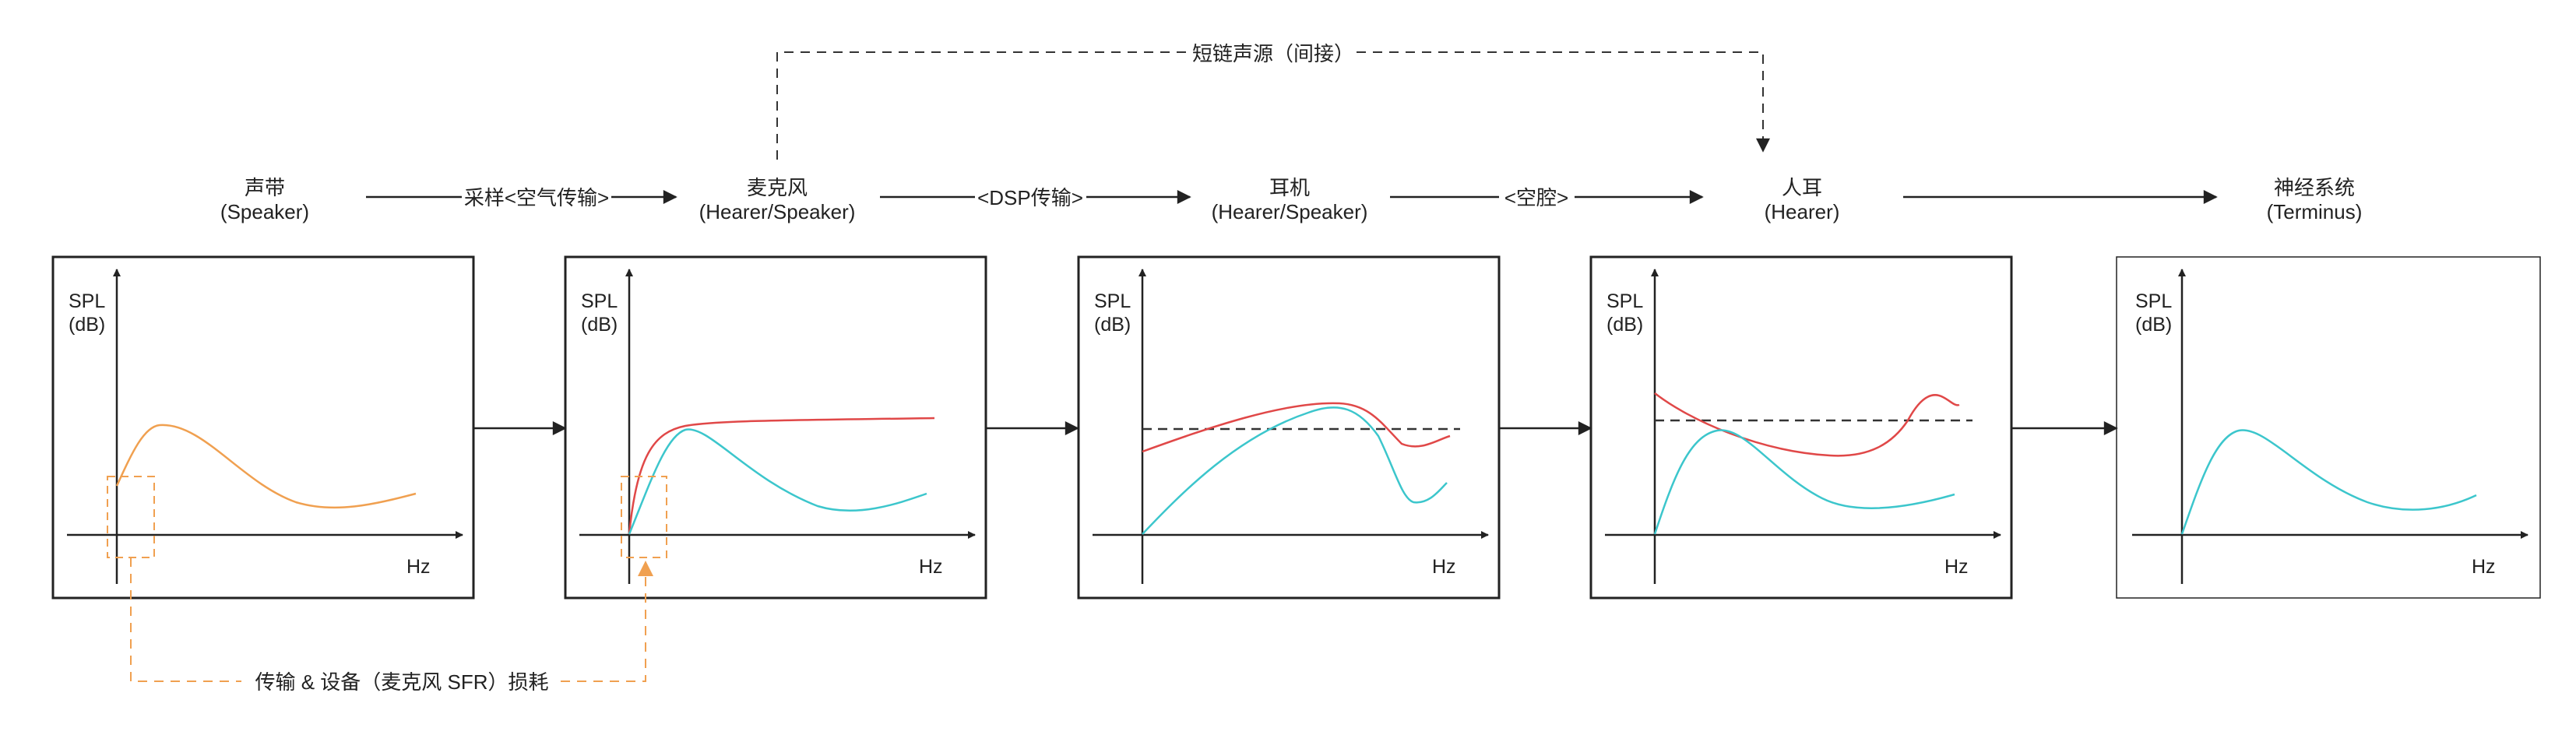  What do you see at coordinates (777, 187) in the screenshot?
I see `stage-2-name: 麦克风` at bounding box center [777, 187].